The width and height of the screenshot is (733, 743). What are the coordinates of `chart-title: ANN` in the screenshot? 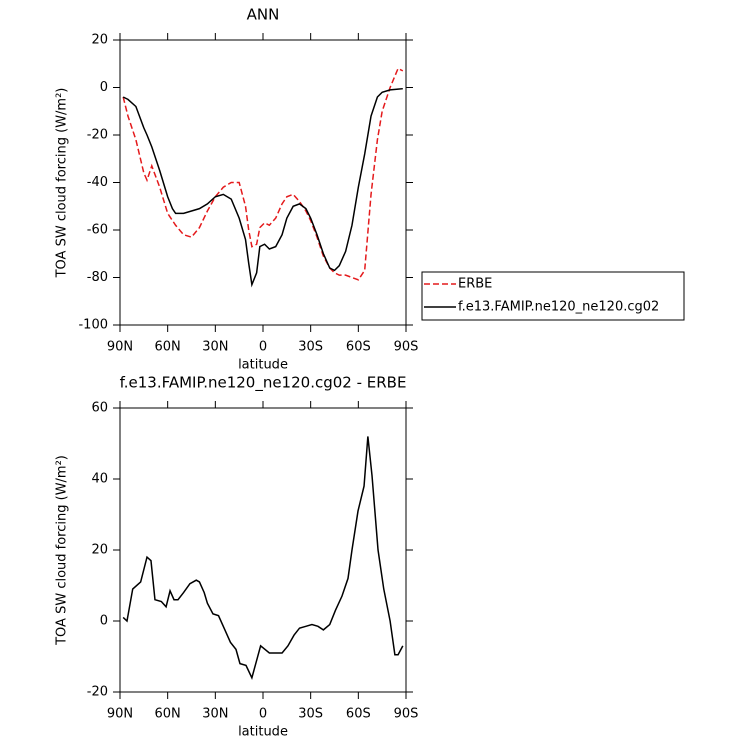 It's located at (263, 15).